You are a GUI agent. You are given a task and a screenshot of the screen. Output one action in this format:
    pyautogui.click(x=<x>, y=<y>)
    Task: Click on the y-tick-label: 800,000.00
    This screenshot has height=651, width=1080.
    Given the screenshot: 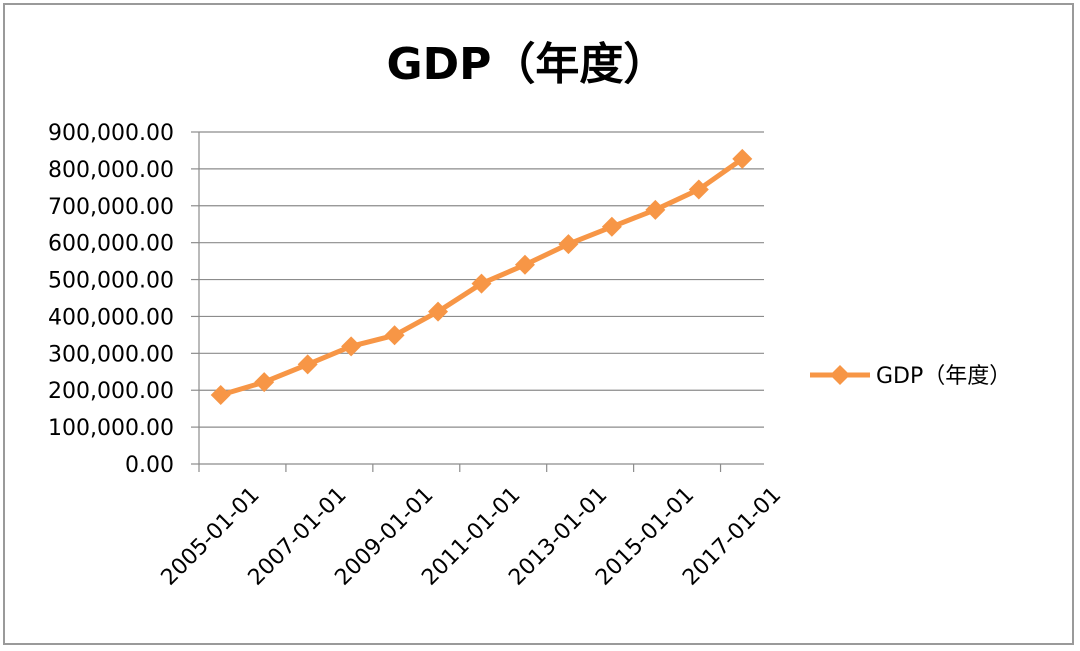 What is the action you would take?
    pyautogui.click(x=111, y=170)
    